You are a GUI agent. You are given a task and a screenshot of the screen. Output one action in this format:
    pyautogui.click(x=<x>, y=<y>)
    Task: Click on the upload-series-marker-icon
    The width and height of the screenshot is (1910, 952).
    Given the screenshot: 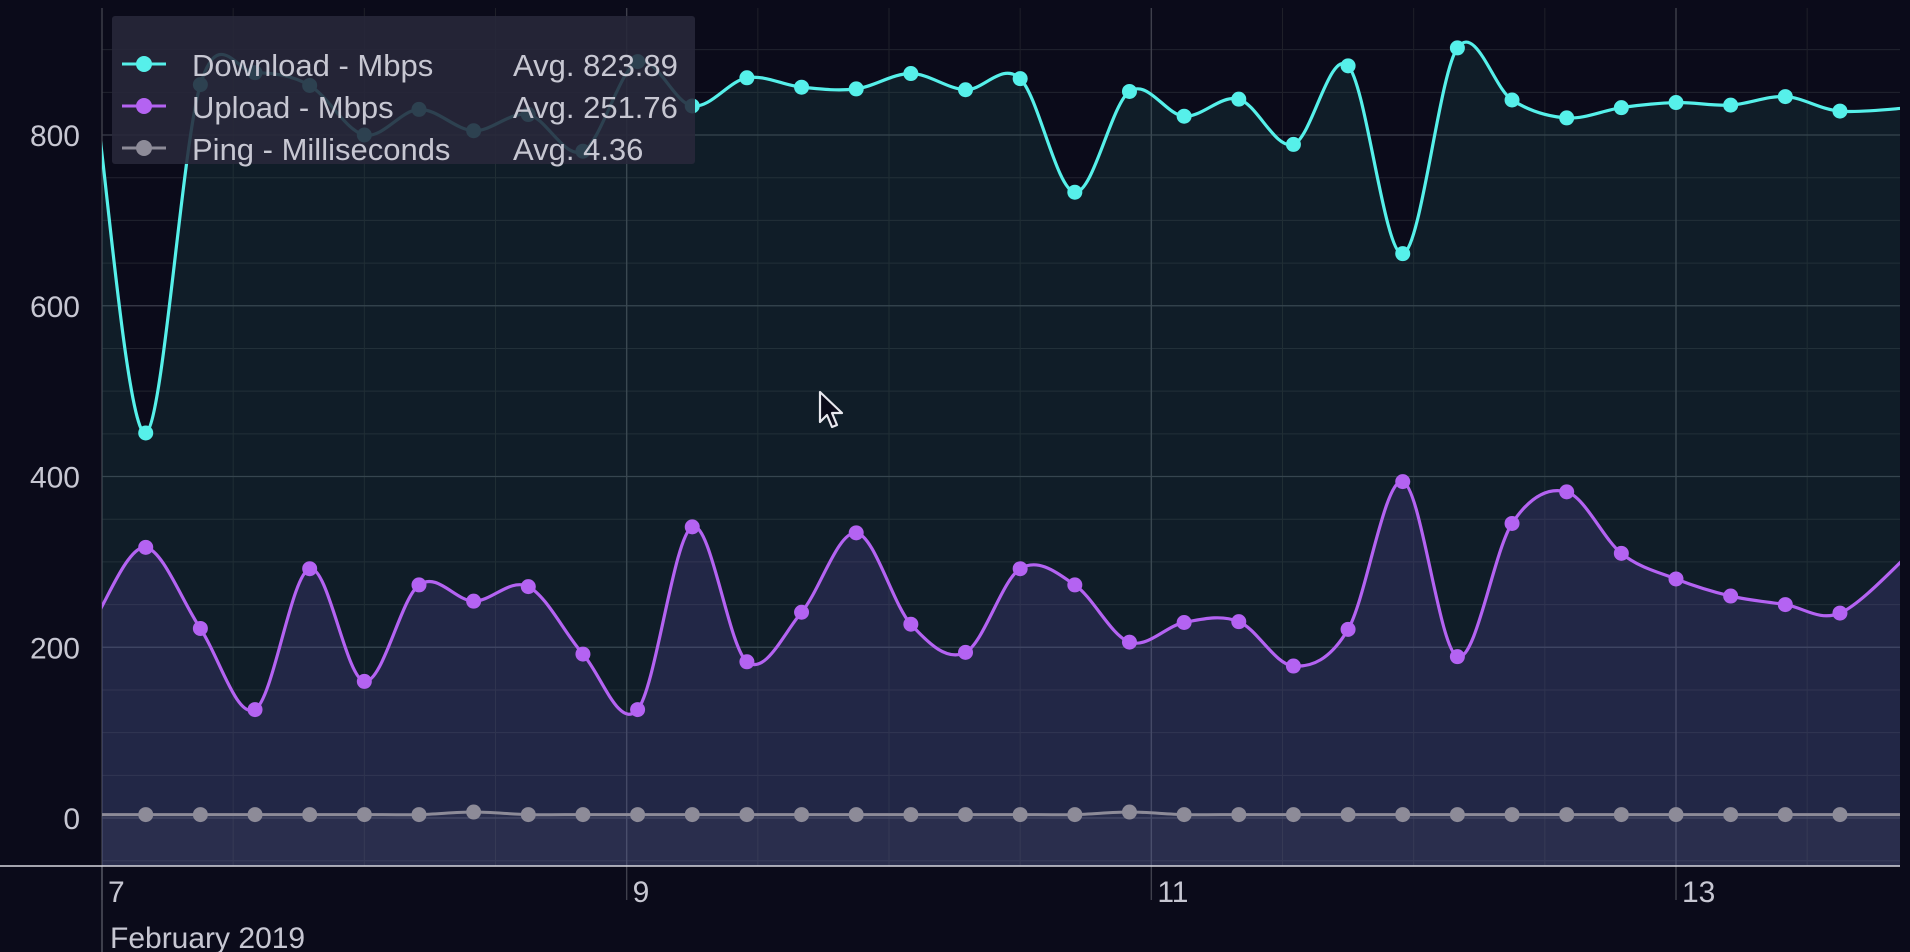 What is the action you would take?
    pyautogui.click(x=144, y=106)
    